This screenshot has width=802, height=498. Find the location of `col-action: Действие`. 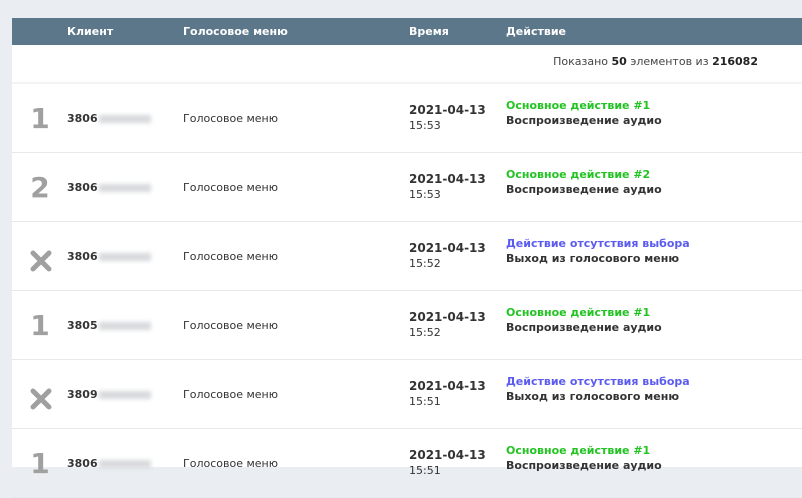

col-action: Действие is located at coordinates (536, 31).